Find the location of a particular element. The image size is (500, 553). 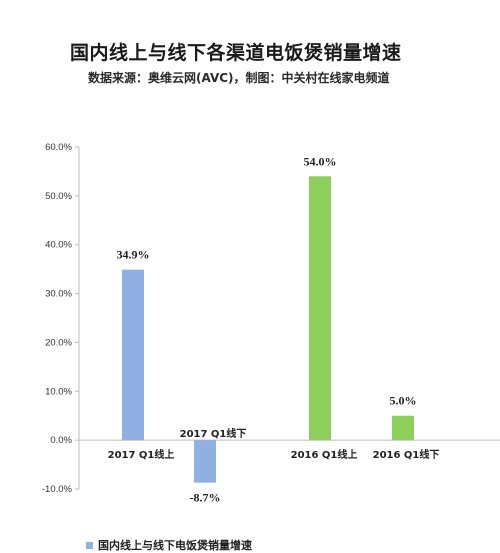

y-tick-label: 10.0% is located at coordinates (58, 391).